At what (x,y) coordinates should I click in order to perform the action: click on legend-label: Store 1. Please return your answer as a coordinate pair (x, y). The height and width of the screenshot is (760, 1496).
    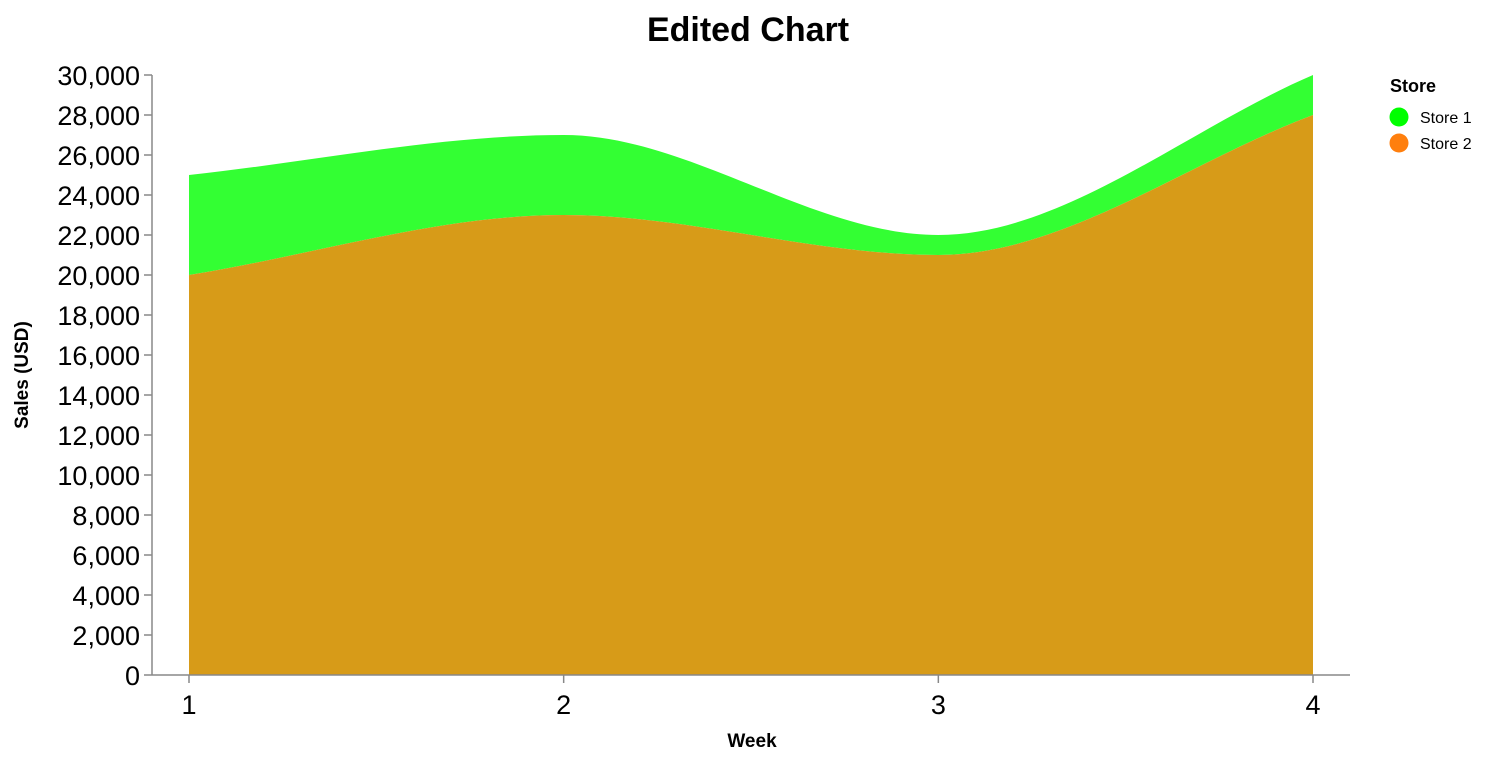
    Looking at the image, I should click on (1446, 118).